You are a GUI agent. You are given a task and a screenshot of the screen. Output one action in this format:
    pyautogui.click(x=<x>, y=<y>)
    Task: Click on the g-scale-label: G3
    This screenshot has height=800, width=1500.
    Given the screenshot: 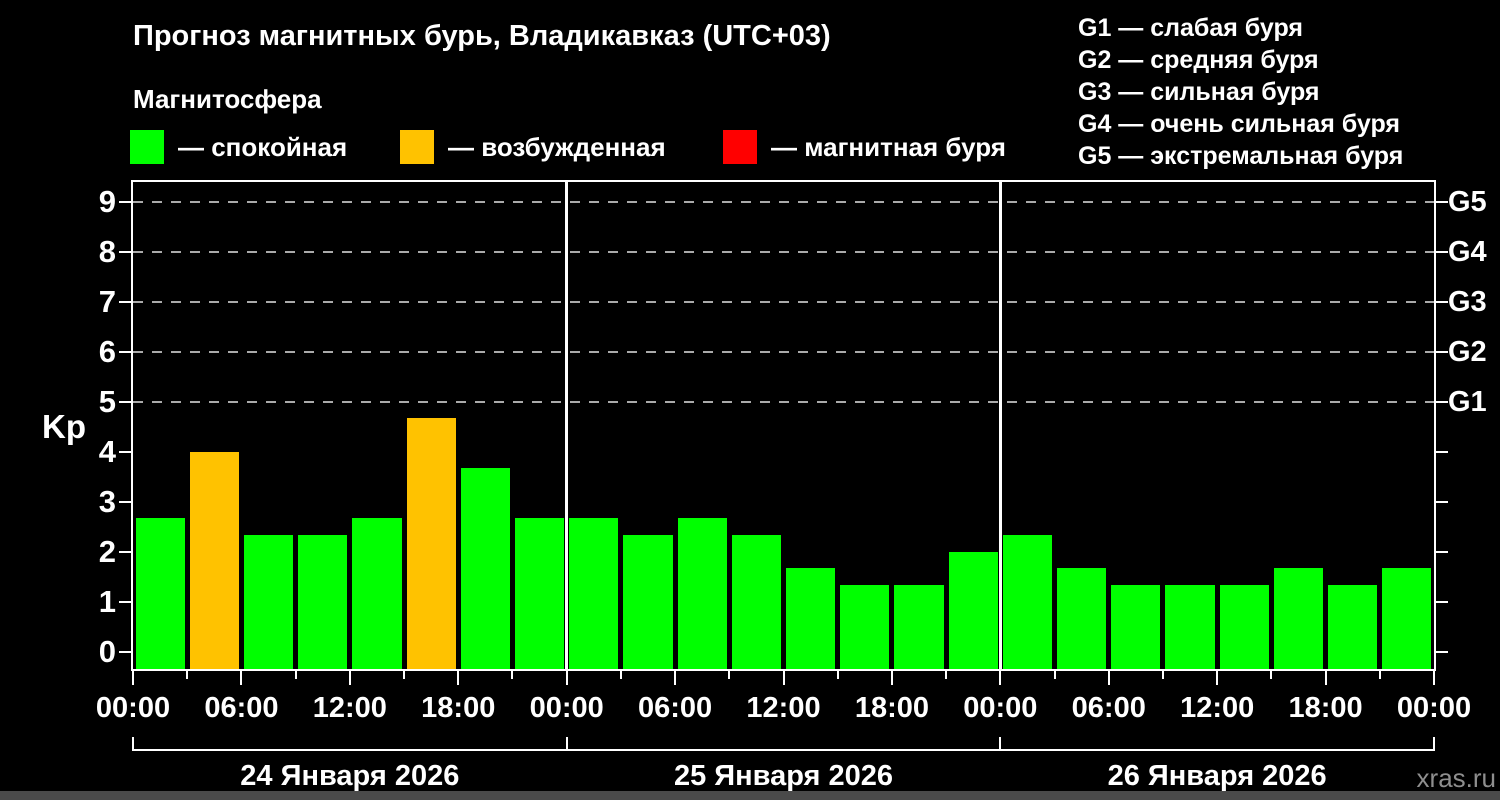 What is the action you would take?
    pyautogui.click(x=1467, y=301)
    